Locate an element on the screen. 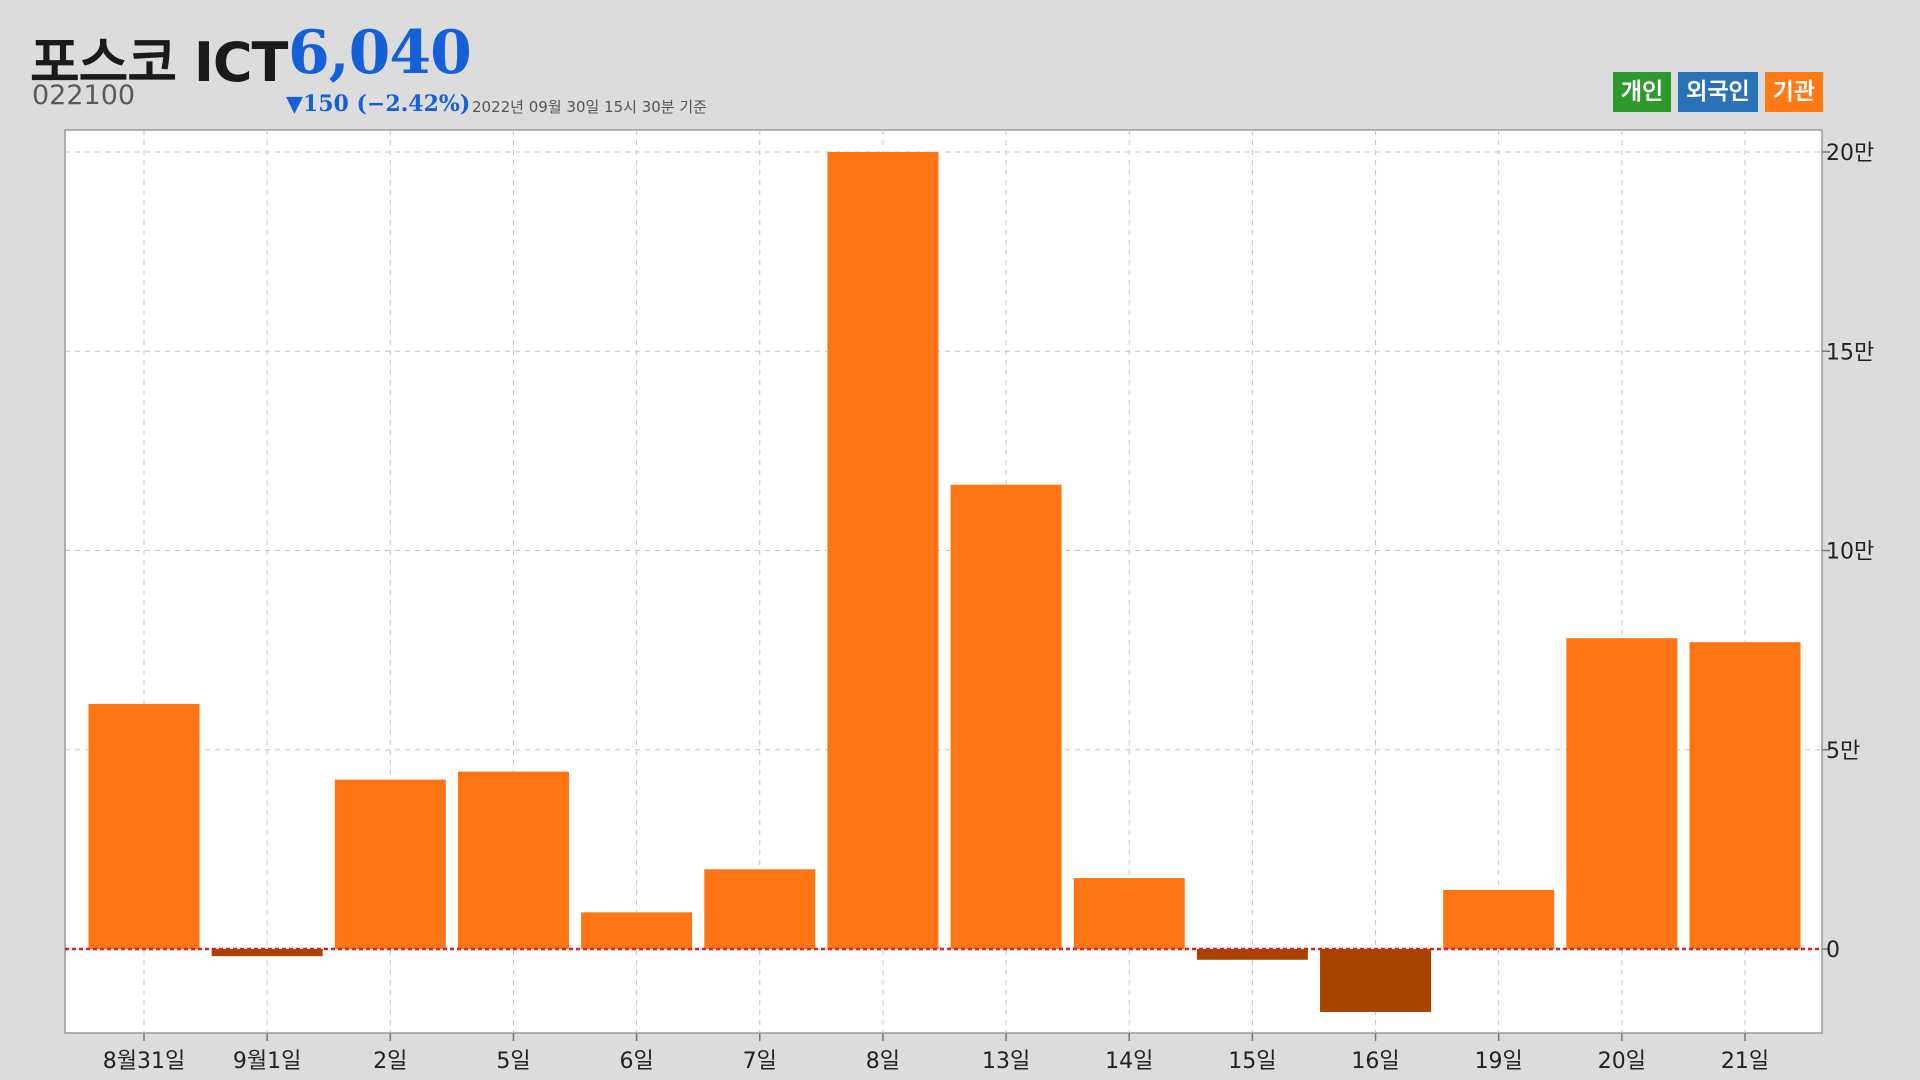 This screenshot has width=1920, height=1080. as-of-timestamp: 2022년 09월 30일 15시 30분 기준 is located at coordinates (589, 107).